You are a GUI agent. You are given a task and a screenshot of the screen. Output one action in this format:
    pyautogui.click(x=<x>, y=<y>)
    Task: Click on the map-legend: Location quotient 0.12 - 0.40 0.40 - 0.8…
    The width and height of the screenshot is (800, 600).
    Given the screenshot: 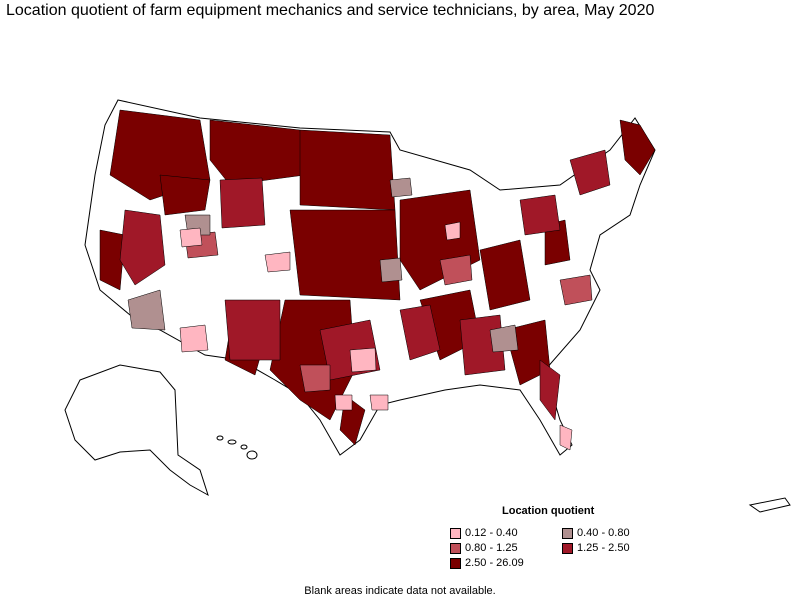 What is the action you would take?
    pyautogui.click(x=570, y=537)
    